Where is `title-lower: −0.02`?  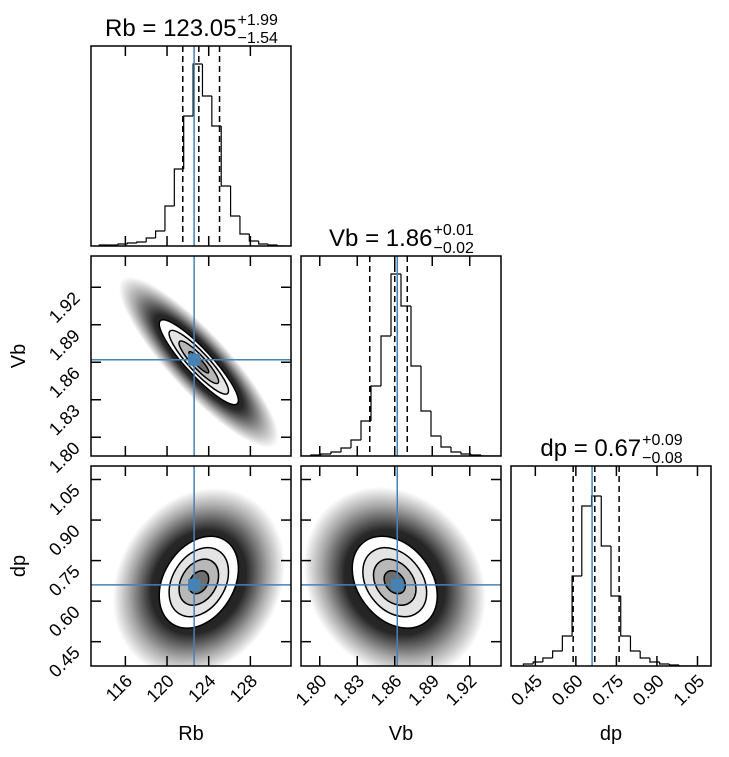
title-lower: −0.02 is located at coordinates (453, 248).